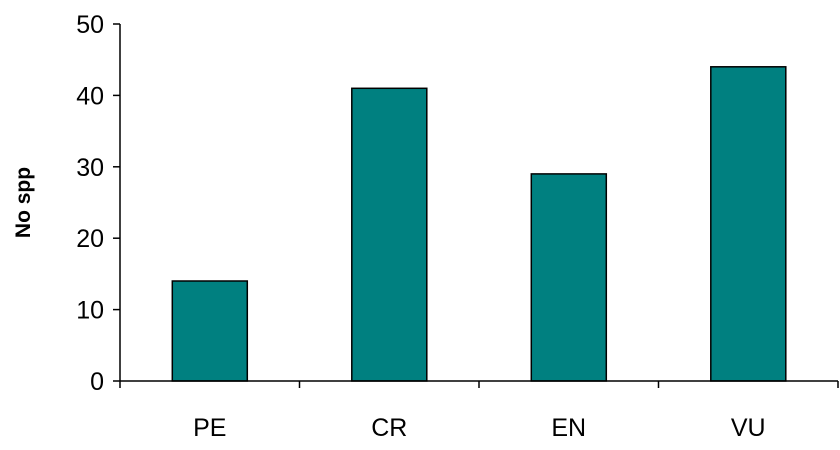 The height and width of the screenshot is (450, 840). Describe the element at coordinates (97, 382) in the screenshot. I see `y-tick-label: 0` at that location.